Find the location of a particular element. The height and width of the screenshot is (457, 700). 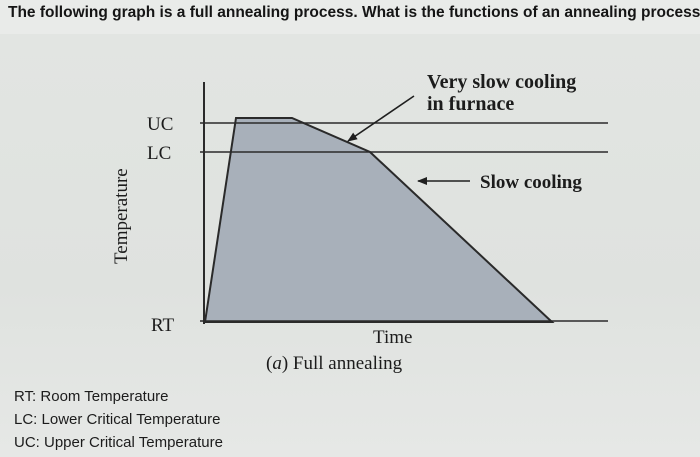

in-furnace-label: in furnace is located at coordinates (470, 104).